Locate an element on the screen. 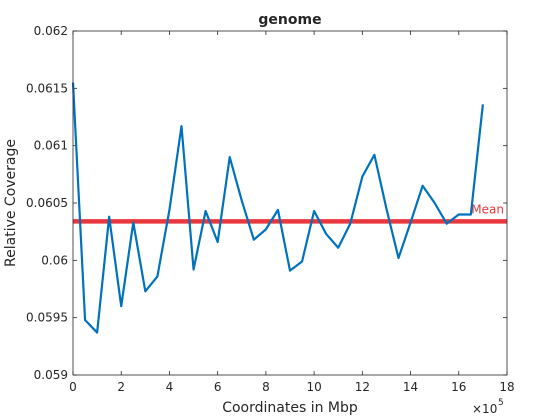 The height and width of the screenshot is (420, 560). y-tick-label: 0.0595 is located at coordinates (47, 318).